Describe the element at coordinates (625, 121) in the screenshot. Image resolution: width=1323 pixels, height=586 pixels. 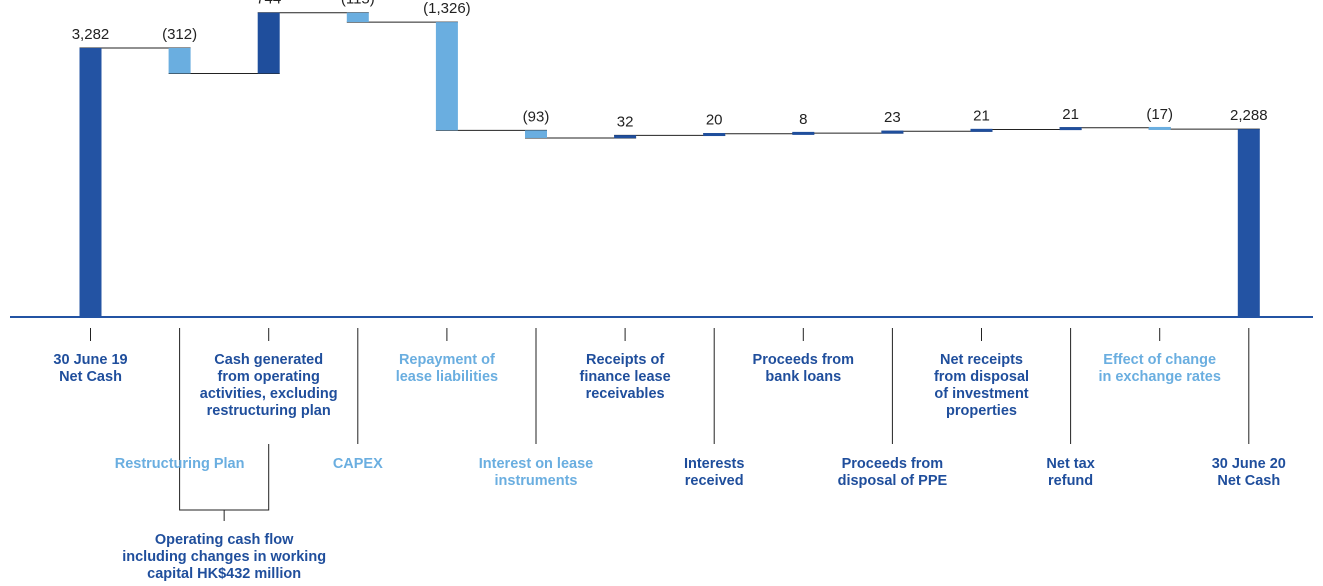
I see `value-label: 32` at that location.